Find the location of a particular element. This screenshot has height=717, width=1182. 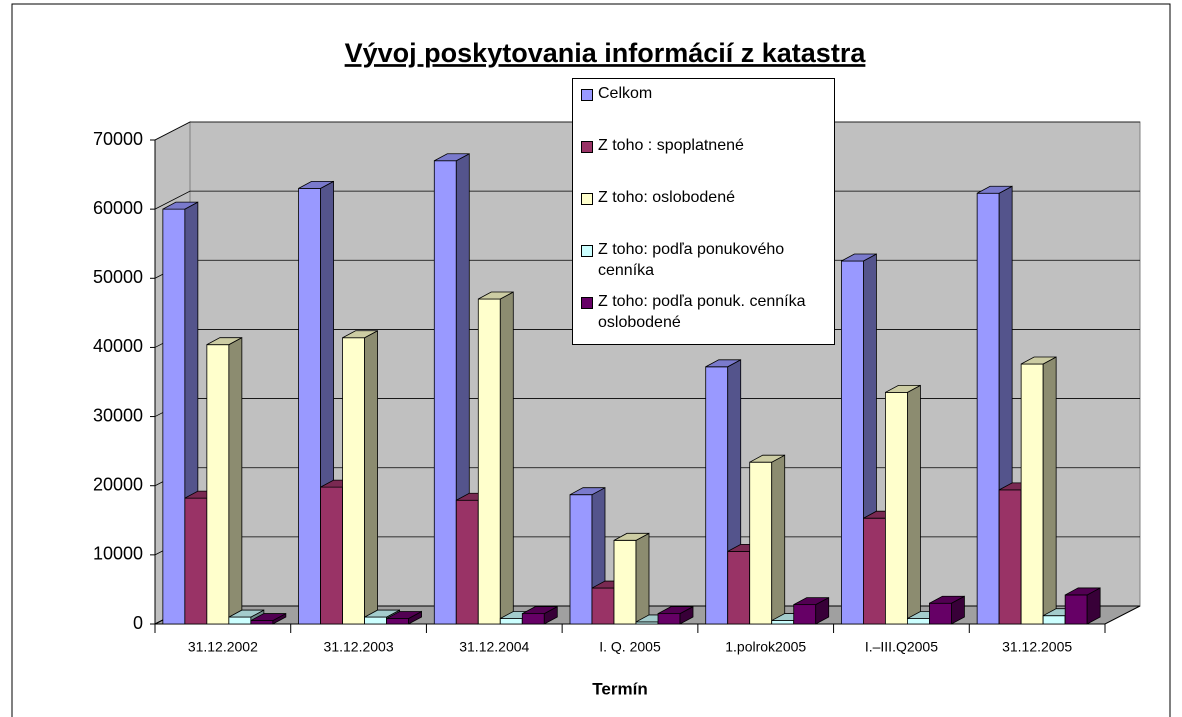

legend-entry: Z toho: oslobodené is located at coordinates (707, 213).